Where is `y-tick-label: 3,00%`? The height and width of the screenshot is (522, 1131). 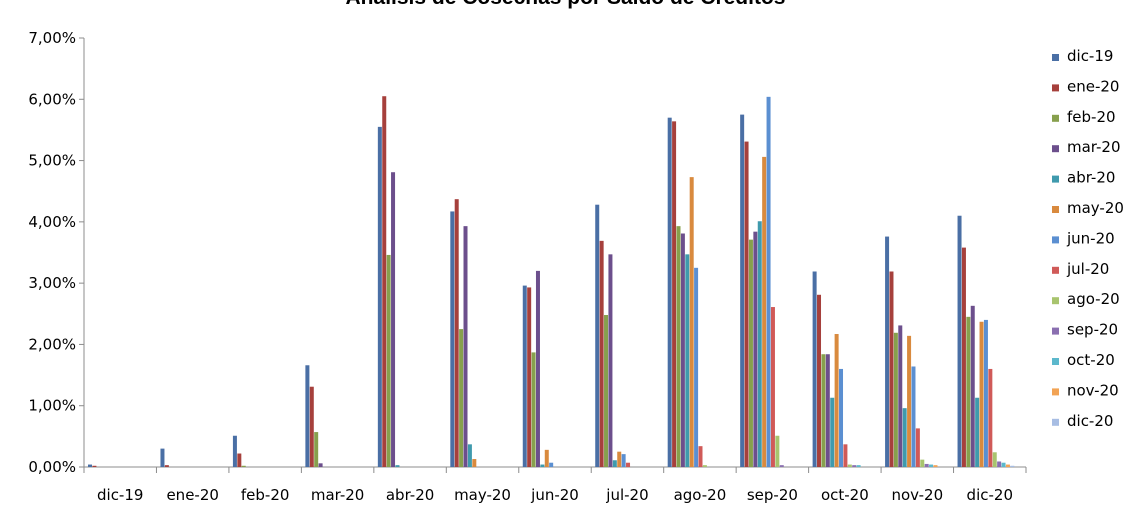 y-tick-label: 3,00% is located at coordinates (52, 283).